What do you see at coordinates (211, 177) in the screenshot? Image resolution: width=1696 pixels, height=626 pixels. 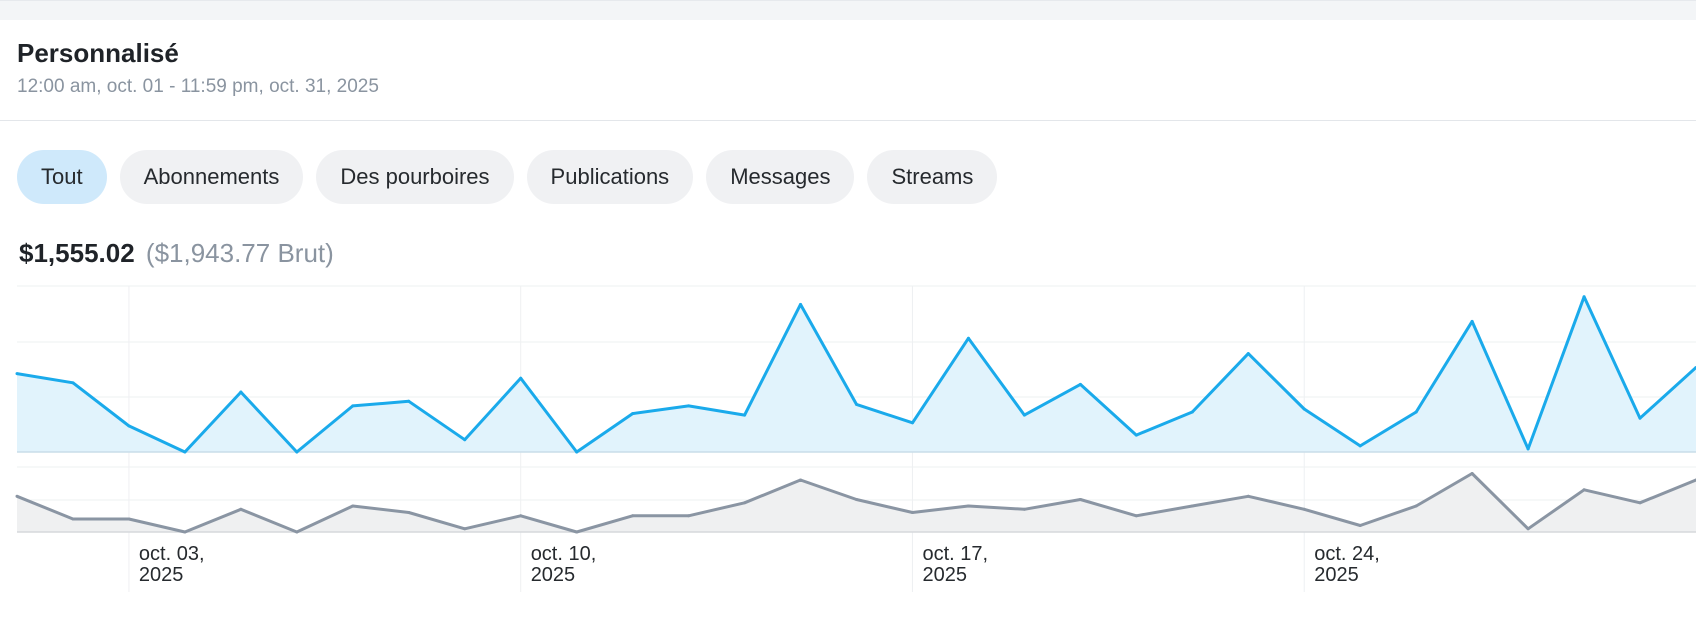 I see `tab-subscriptions: Abonnements` at bounding box center [211, 177].